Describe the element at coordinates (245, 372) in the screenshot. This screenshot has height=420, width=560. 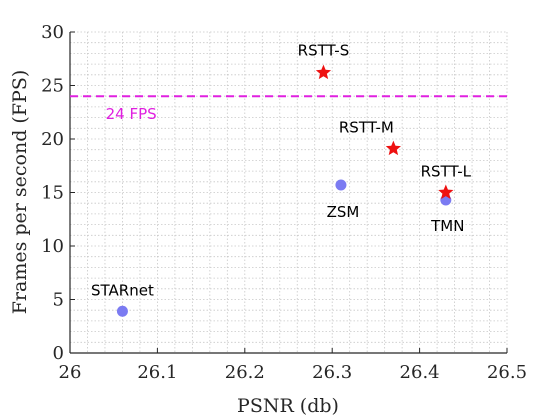
I see `x-tick-label: 26.2` at that location.